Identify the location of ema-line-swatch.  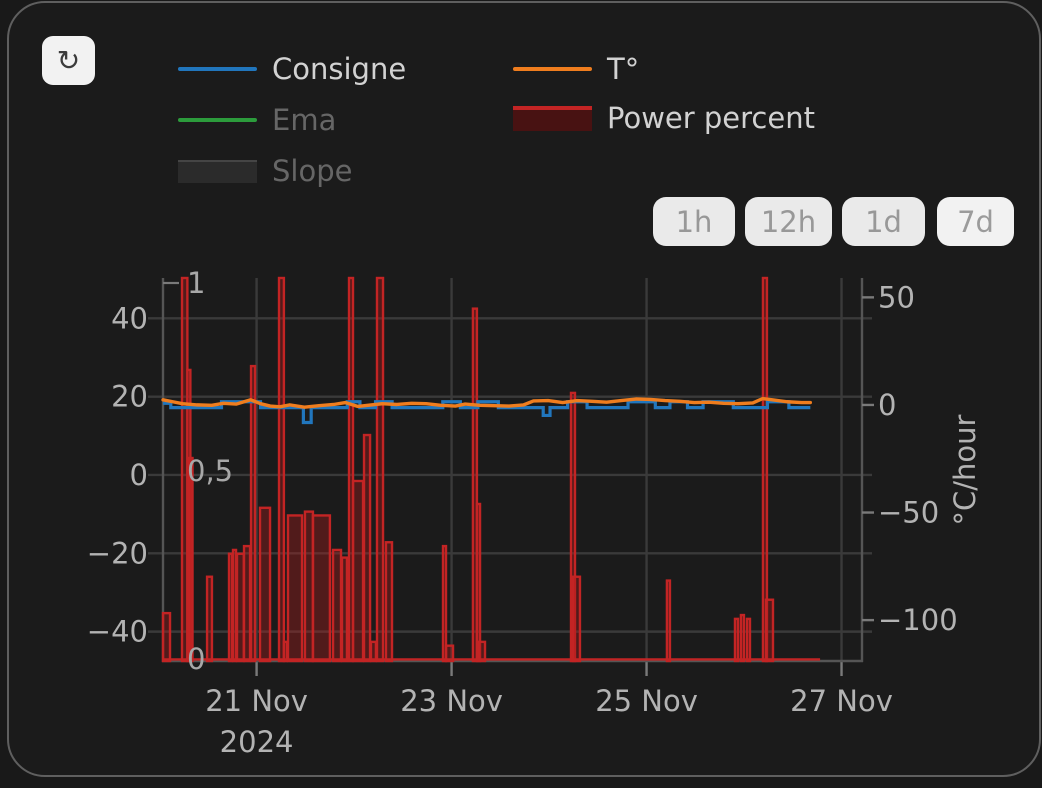
(217, 120).